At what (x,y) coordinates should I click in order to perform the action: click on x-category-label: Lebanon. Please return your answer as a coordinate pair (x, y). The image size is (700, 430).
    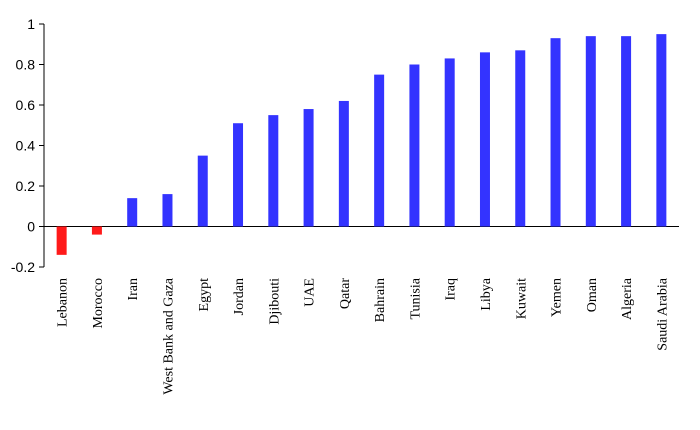
    Looking at the image, I should click on (63, 302).